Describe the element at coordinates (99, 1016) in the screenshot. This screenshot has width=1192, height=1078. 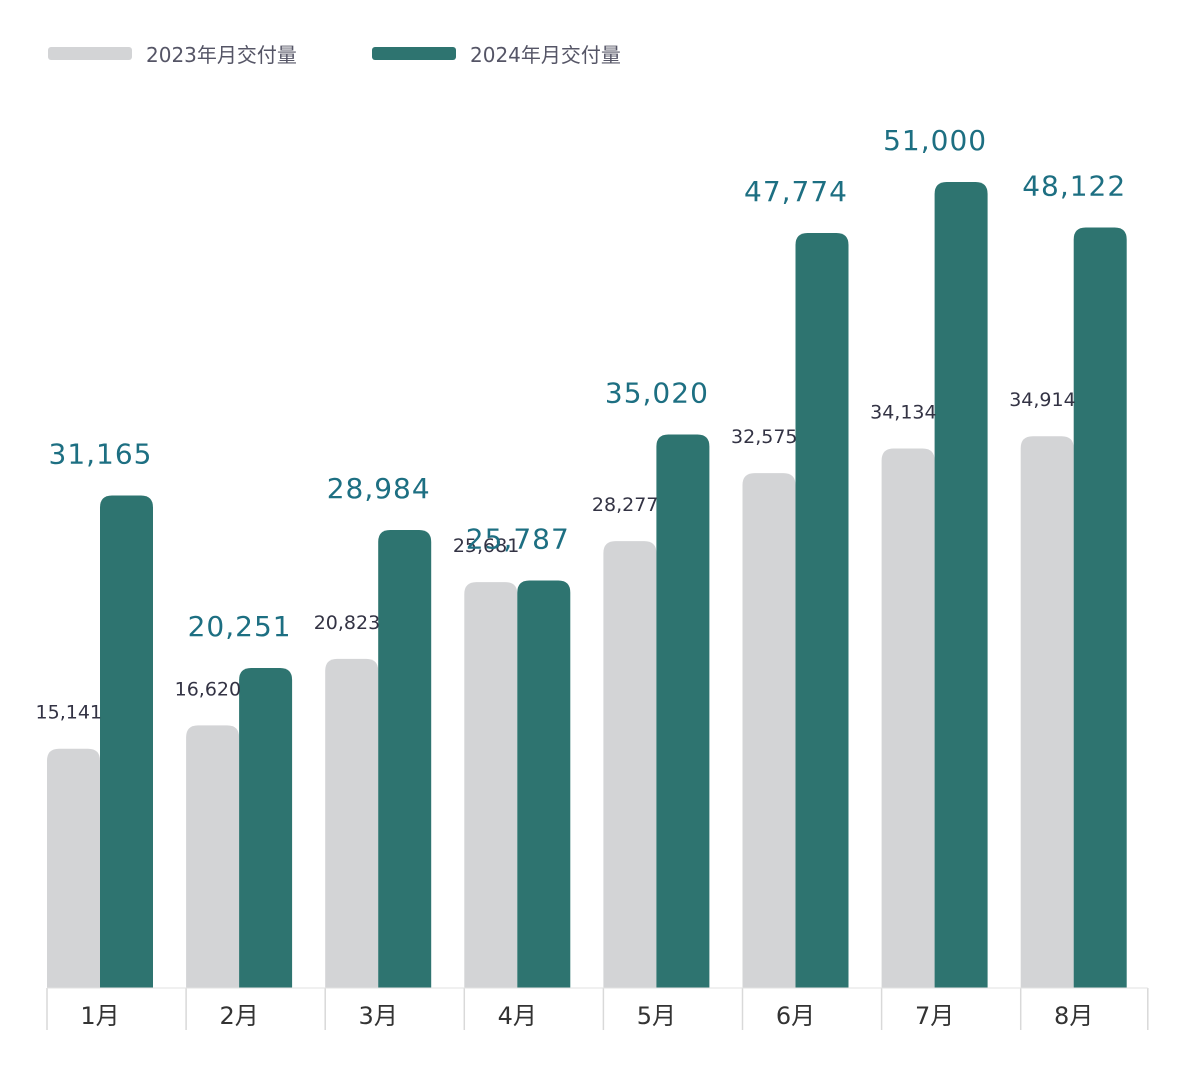
I see `category-label-1: 1月` at that location.